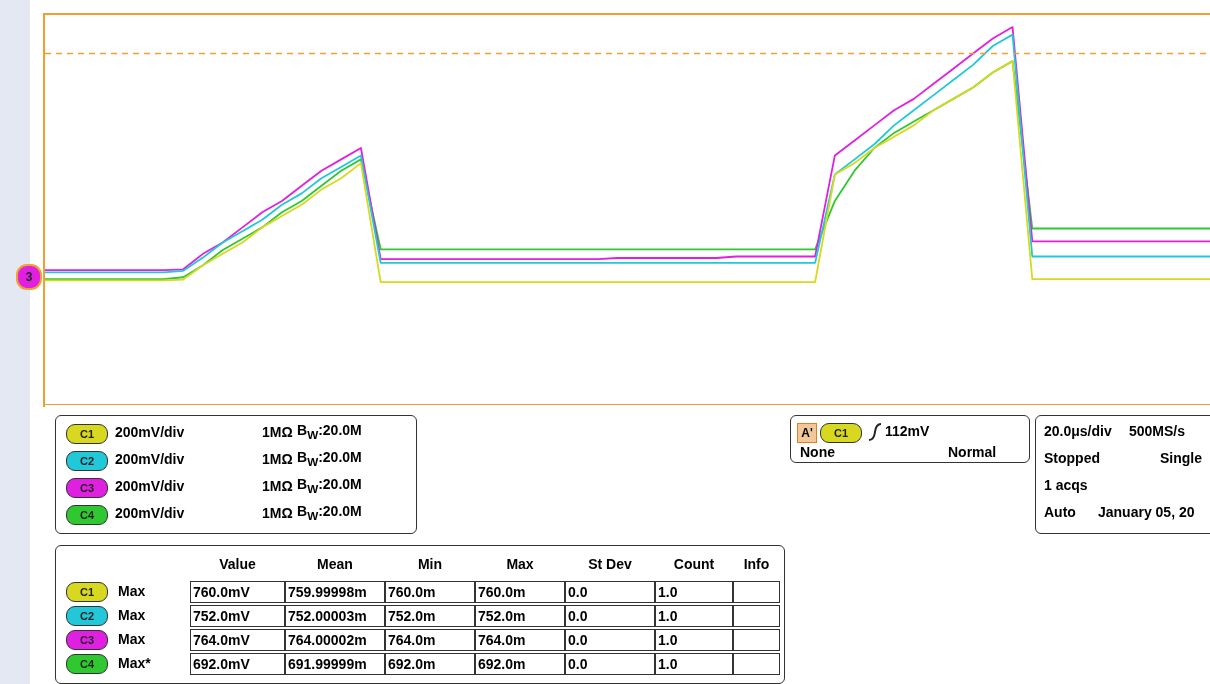 This screenshot has height=684, width=1210. Describe the element at coordinates (1119, 512) in the screenshot. I see `text: Auto January 05, 20` at that location.